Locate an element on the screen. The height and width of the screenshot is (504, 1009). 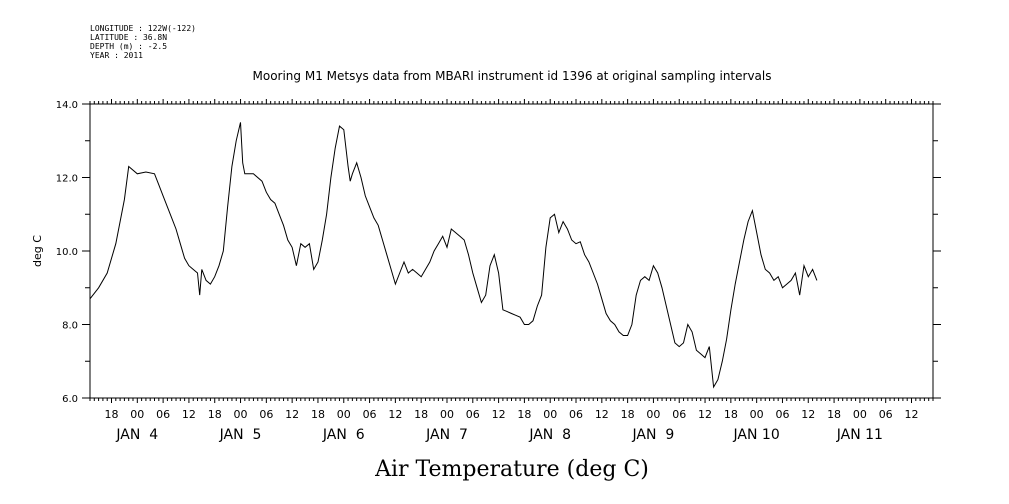
x-day-label: JAN 4 is located at coordinates (136, 435).